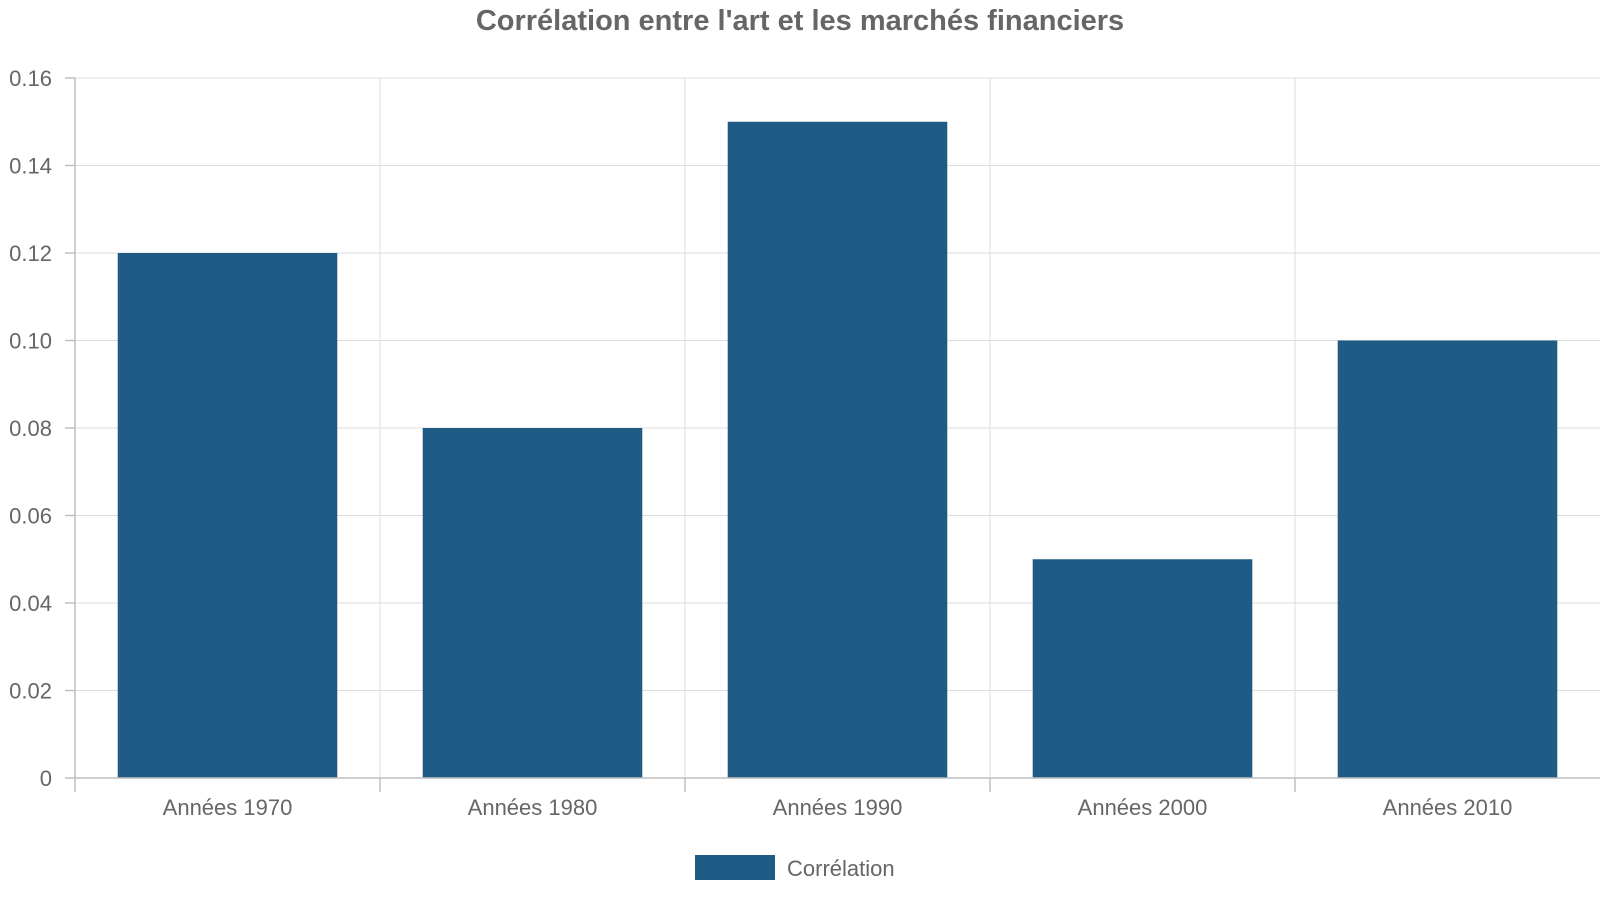 The image size is (1600, 900). I want to click on x-tick-label: Années 1970, so click(228, 807).